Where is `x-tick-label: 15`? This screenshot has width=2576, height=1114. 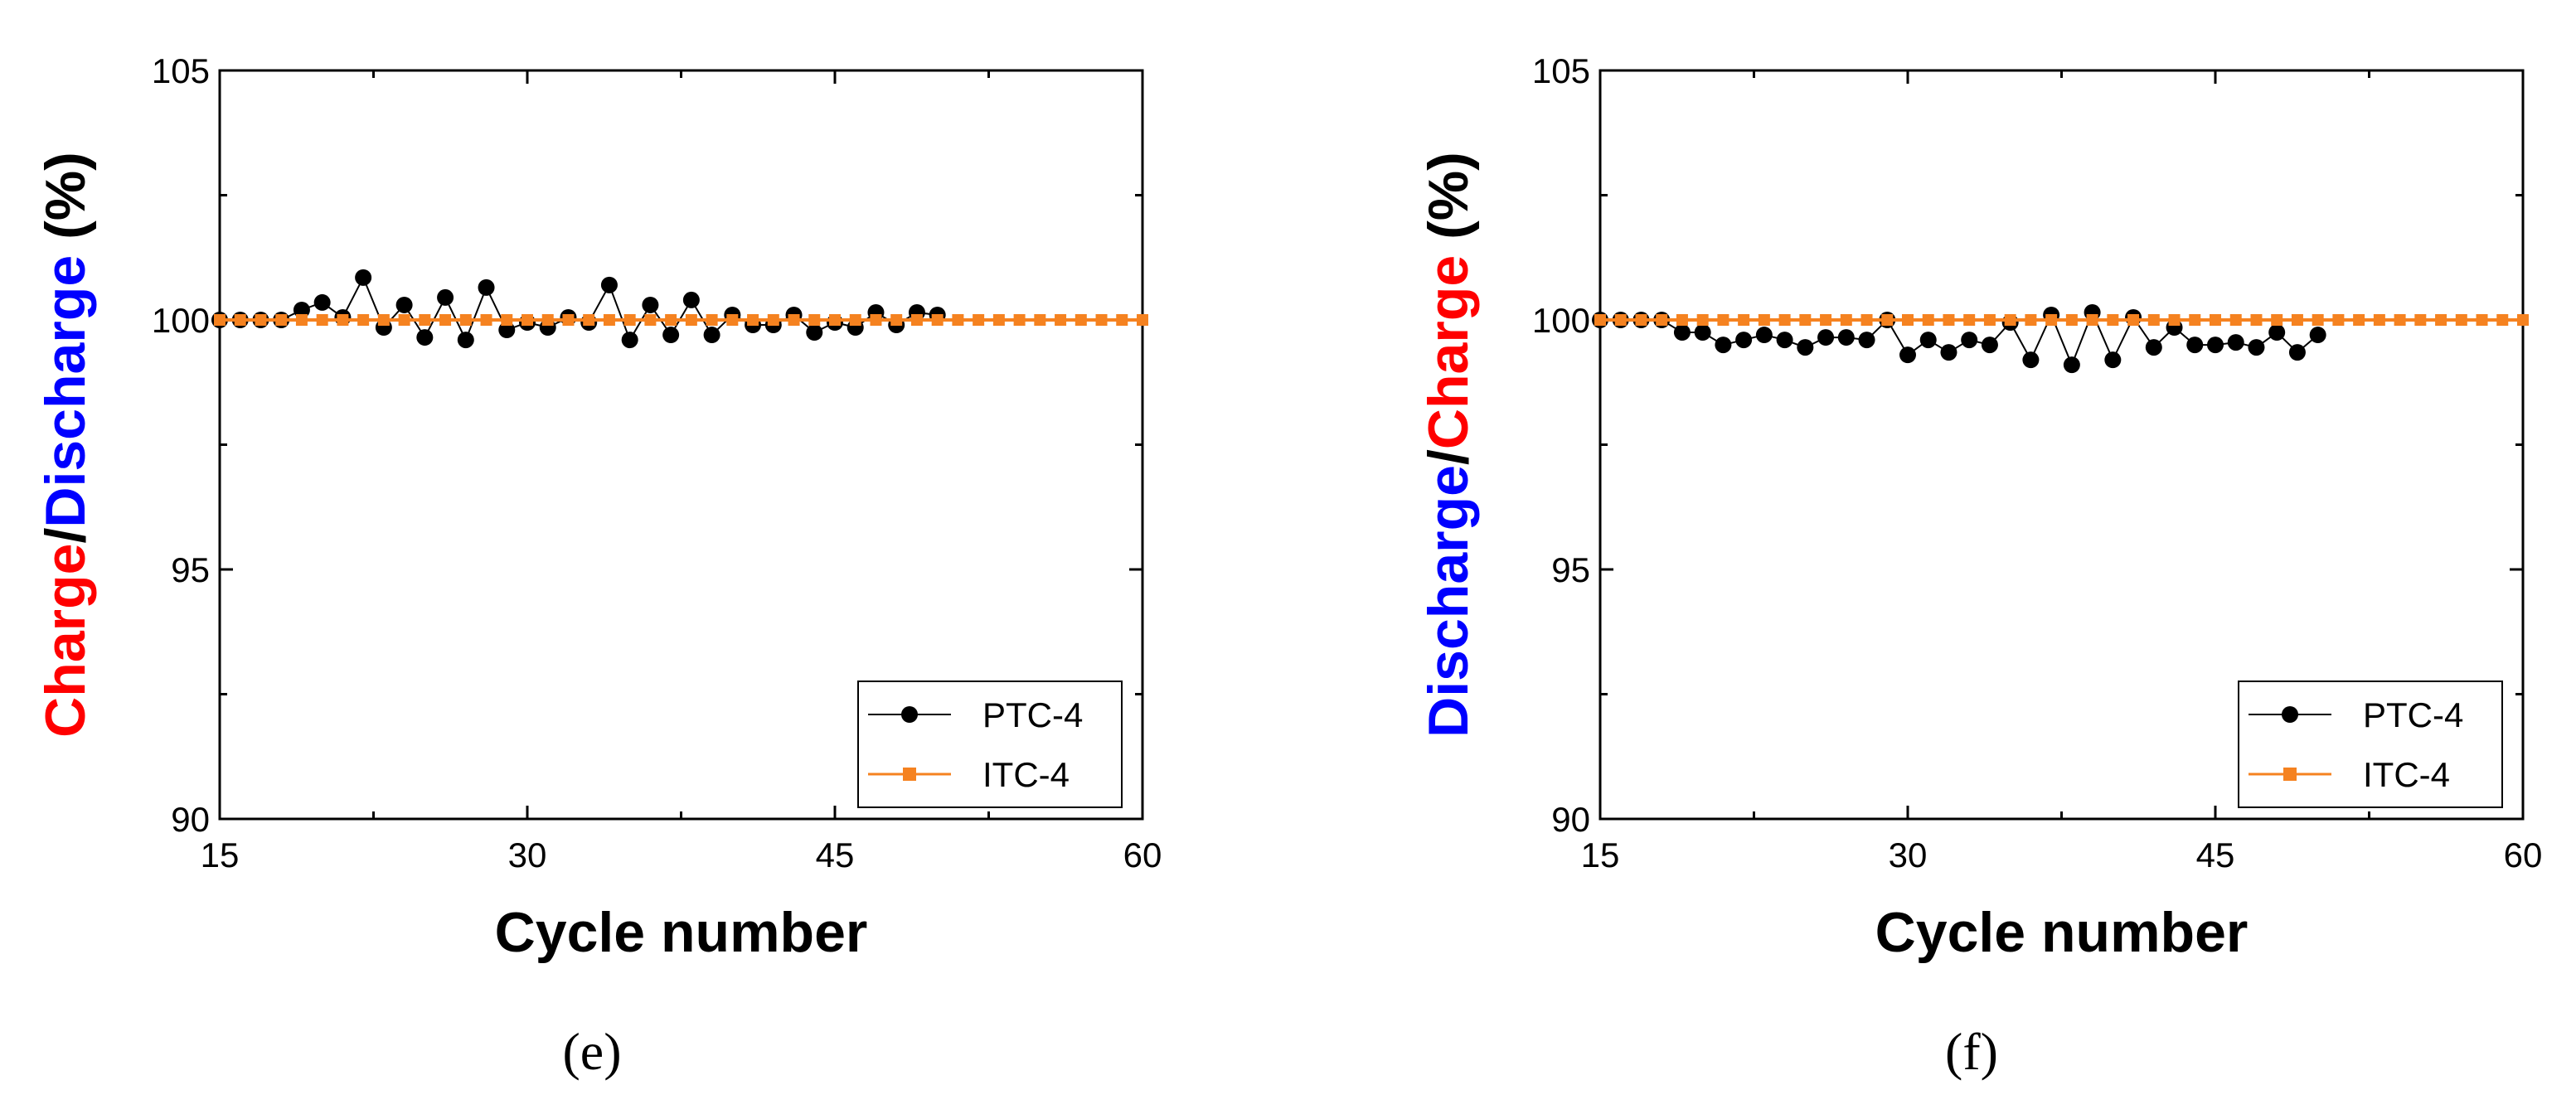
x-tick-label: 15 is located at coordinates (220, 855).